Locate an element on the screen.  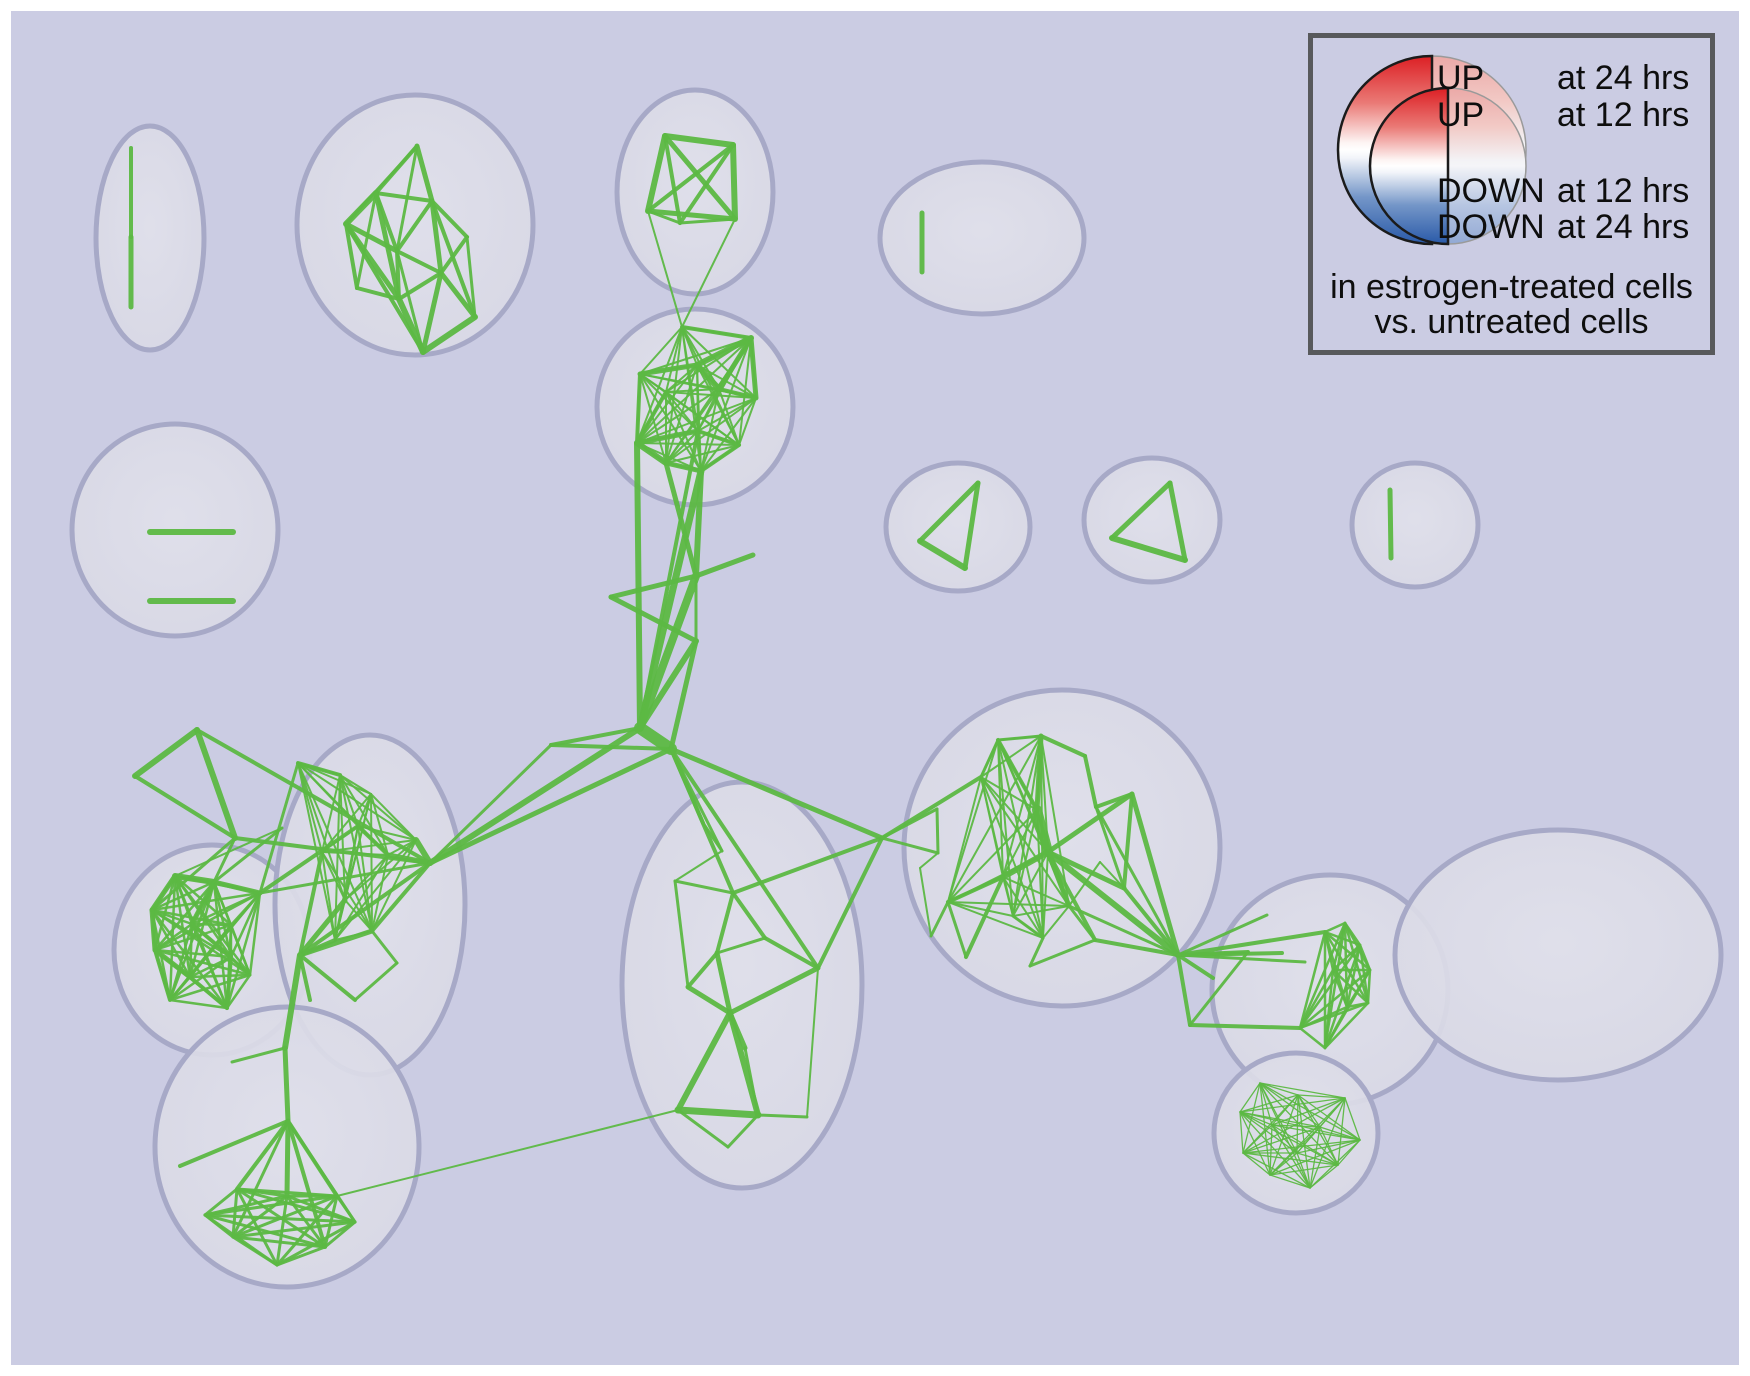
module-bubble-transcription is located at coordinates (742, 985).